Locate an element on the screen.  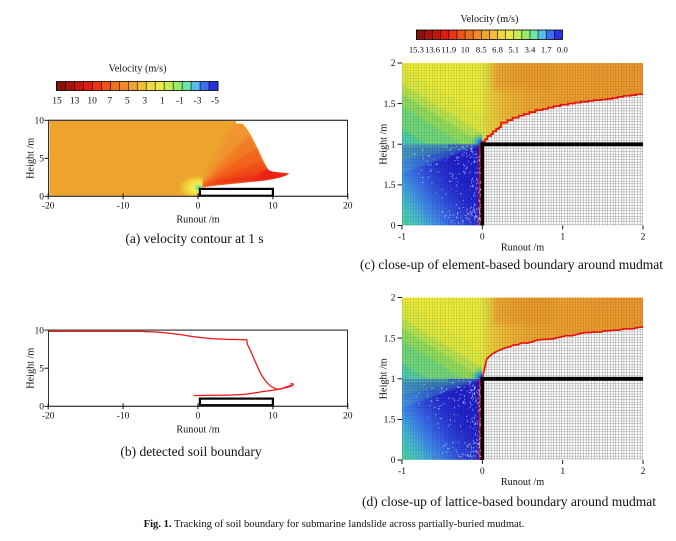
svg-text: 11.9 is located at coordinates (448, 50).